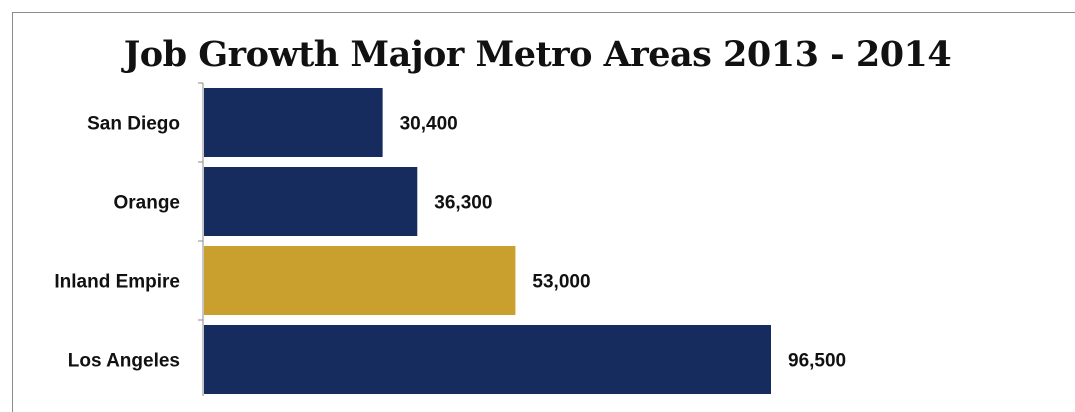  What do you see at coordinates (311, 201) in the screenshot?
I see `bar-orange` at bounding box center [311, 201].